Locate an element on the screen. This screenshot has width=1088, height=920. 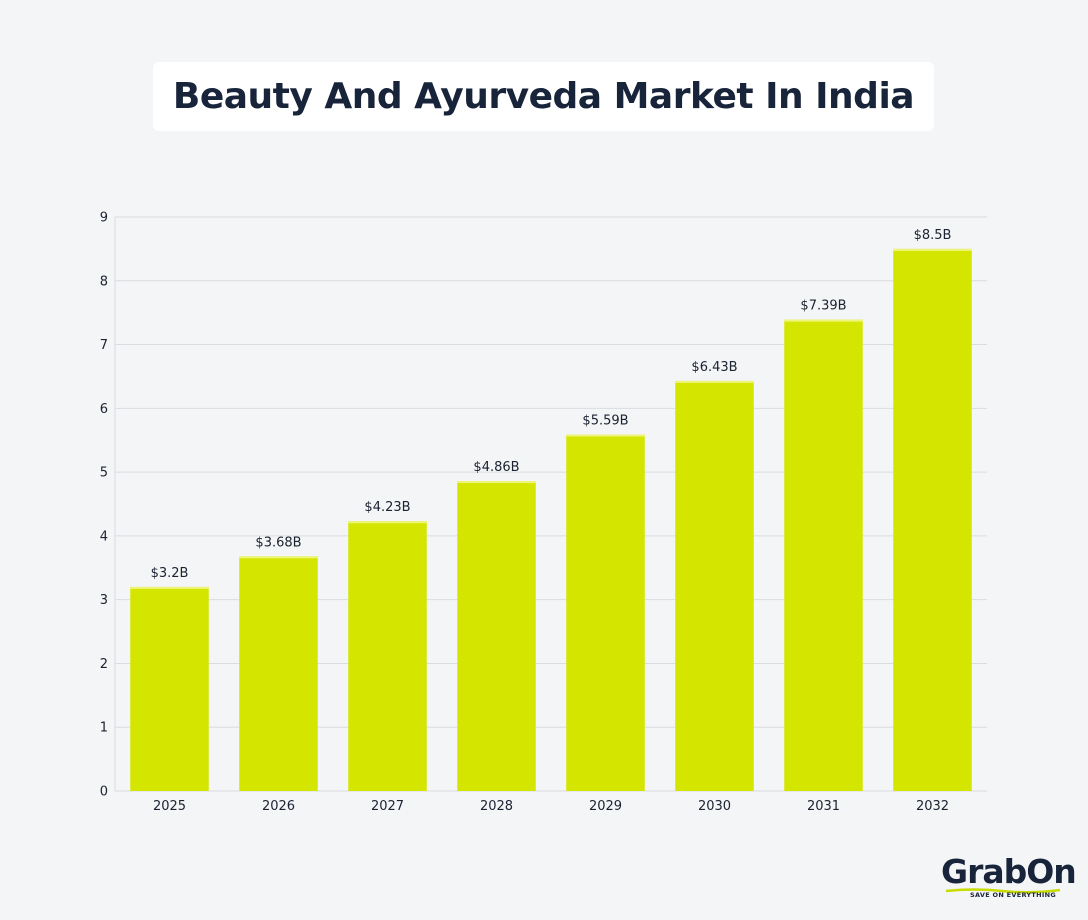
y-tick-label: 1 is located at coordinates (104, 728).